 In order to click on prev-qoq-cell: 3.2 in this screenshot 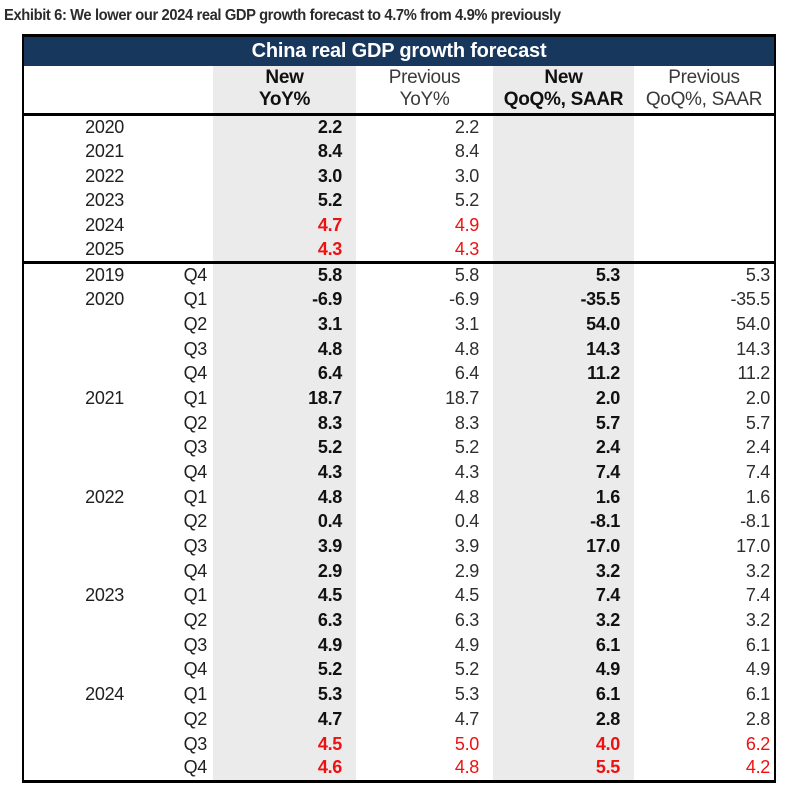, I will do `click(757, 620)`.